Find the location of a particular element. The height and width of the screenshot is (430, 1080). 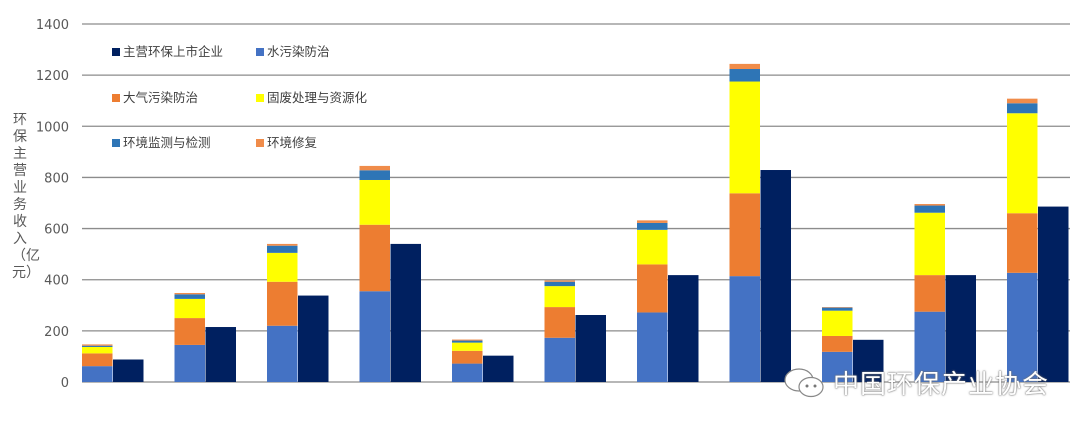

legend-item: 主营环保上市企业 is located at coordinates (167, 51).